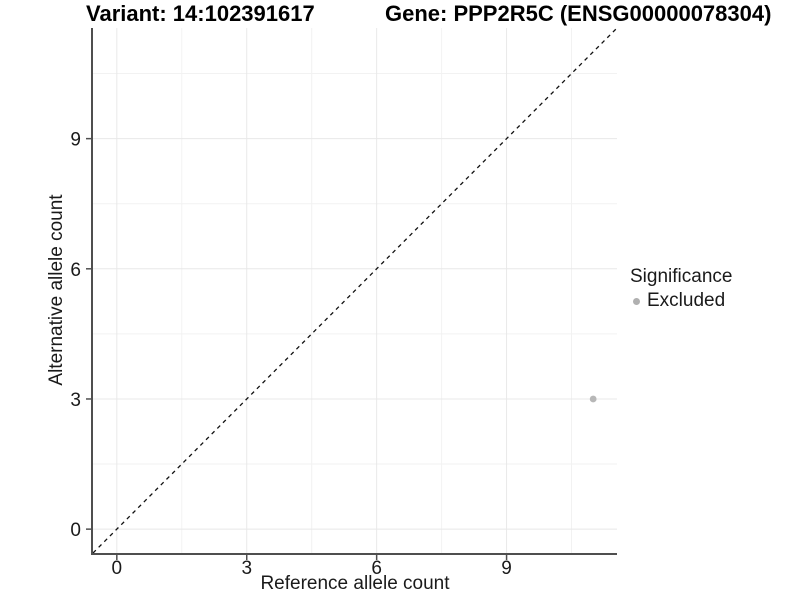 Image resolution: width=800 pixels, height=600 pixels. Describe the element at coordinates (355, 583) in the screenshot. I see `x-axis-title: Reference allele count` at that location.